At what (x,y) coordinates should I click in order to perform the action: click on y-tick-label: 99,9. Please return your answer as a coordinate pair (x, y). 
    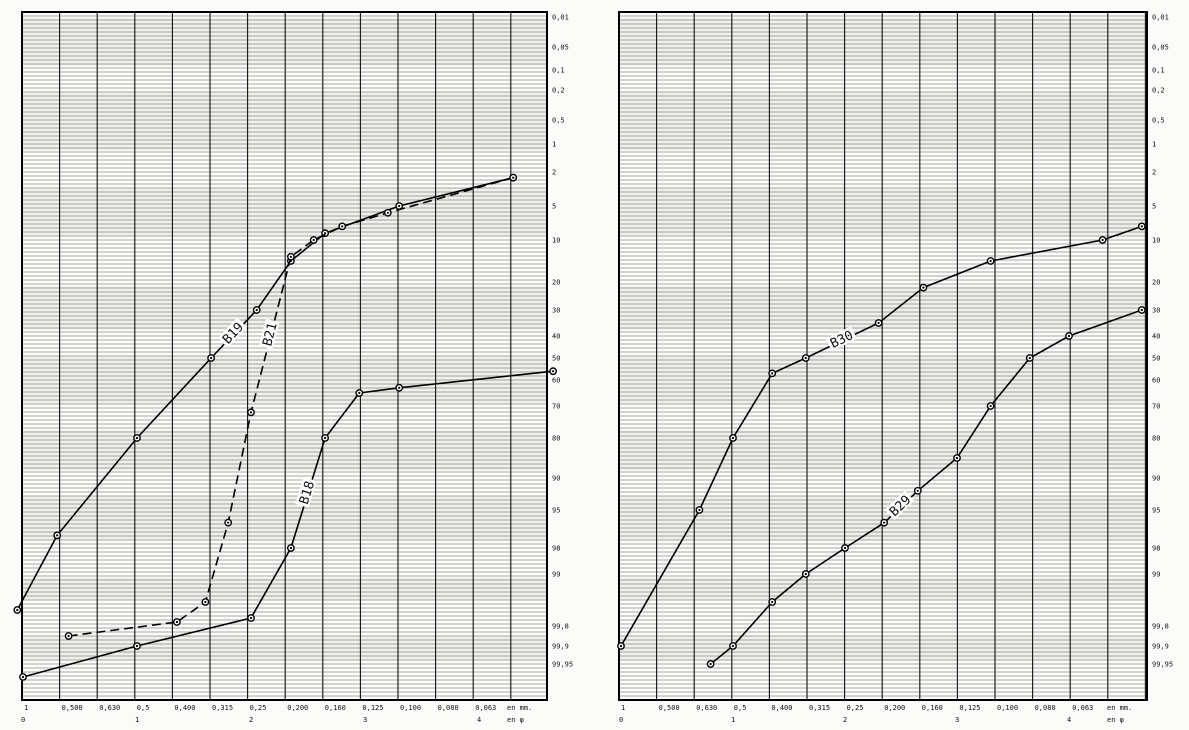
    Looking at the image, I should click on (560, 647).